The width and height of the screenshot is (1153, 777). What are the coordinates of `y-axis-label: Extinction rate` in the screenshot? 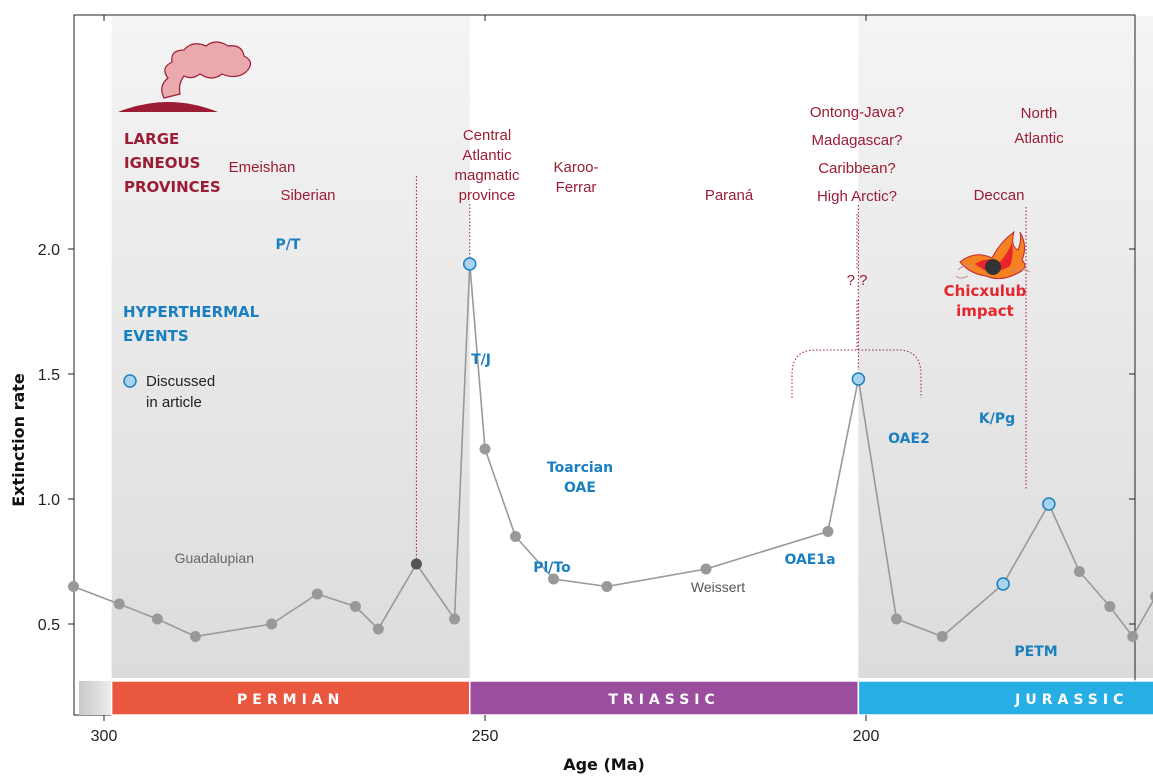 It's located at (18, 440).